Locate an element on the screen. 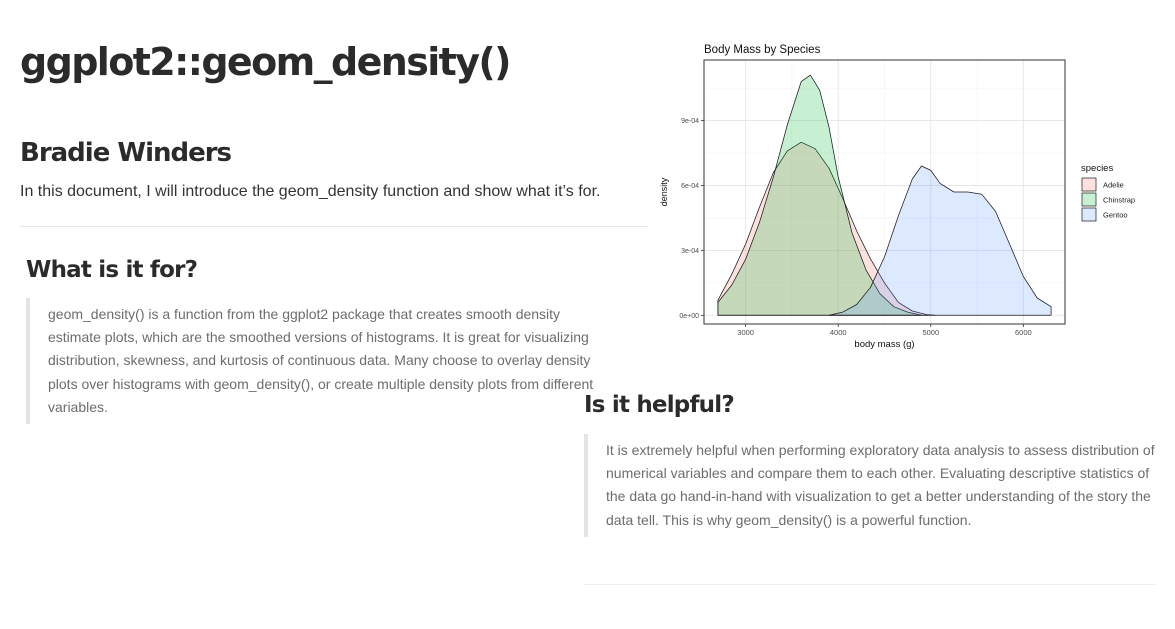 The image size is (1175, 629). y-tick-label: 6e-04 is located at coordinates (690, 186).